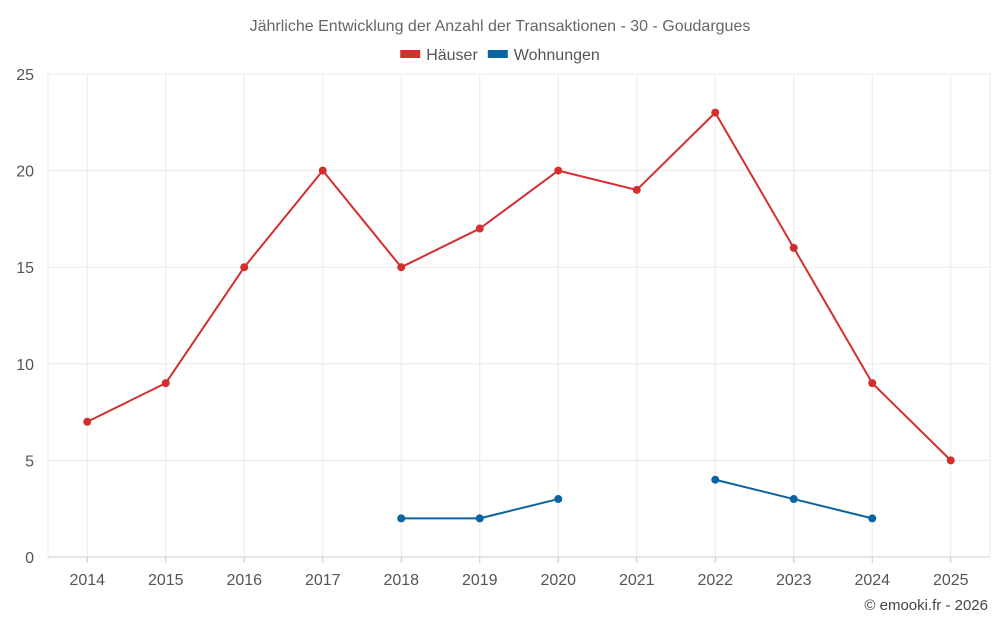 The width and height of the screenshot is (1000, 625). Describe the element at coordinates (25, 268) in the screenshot. I see `y-tick-label: 15` at that location.